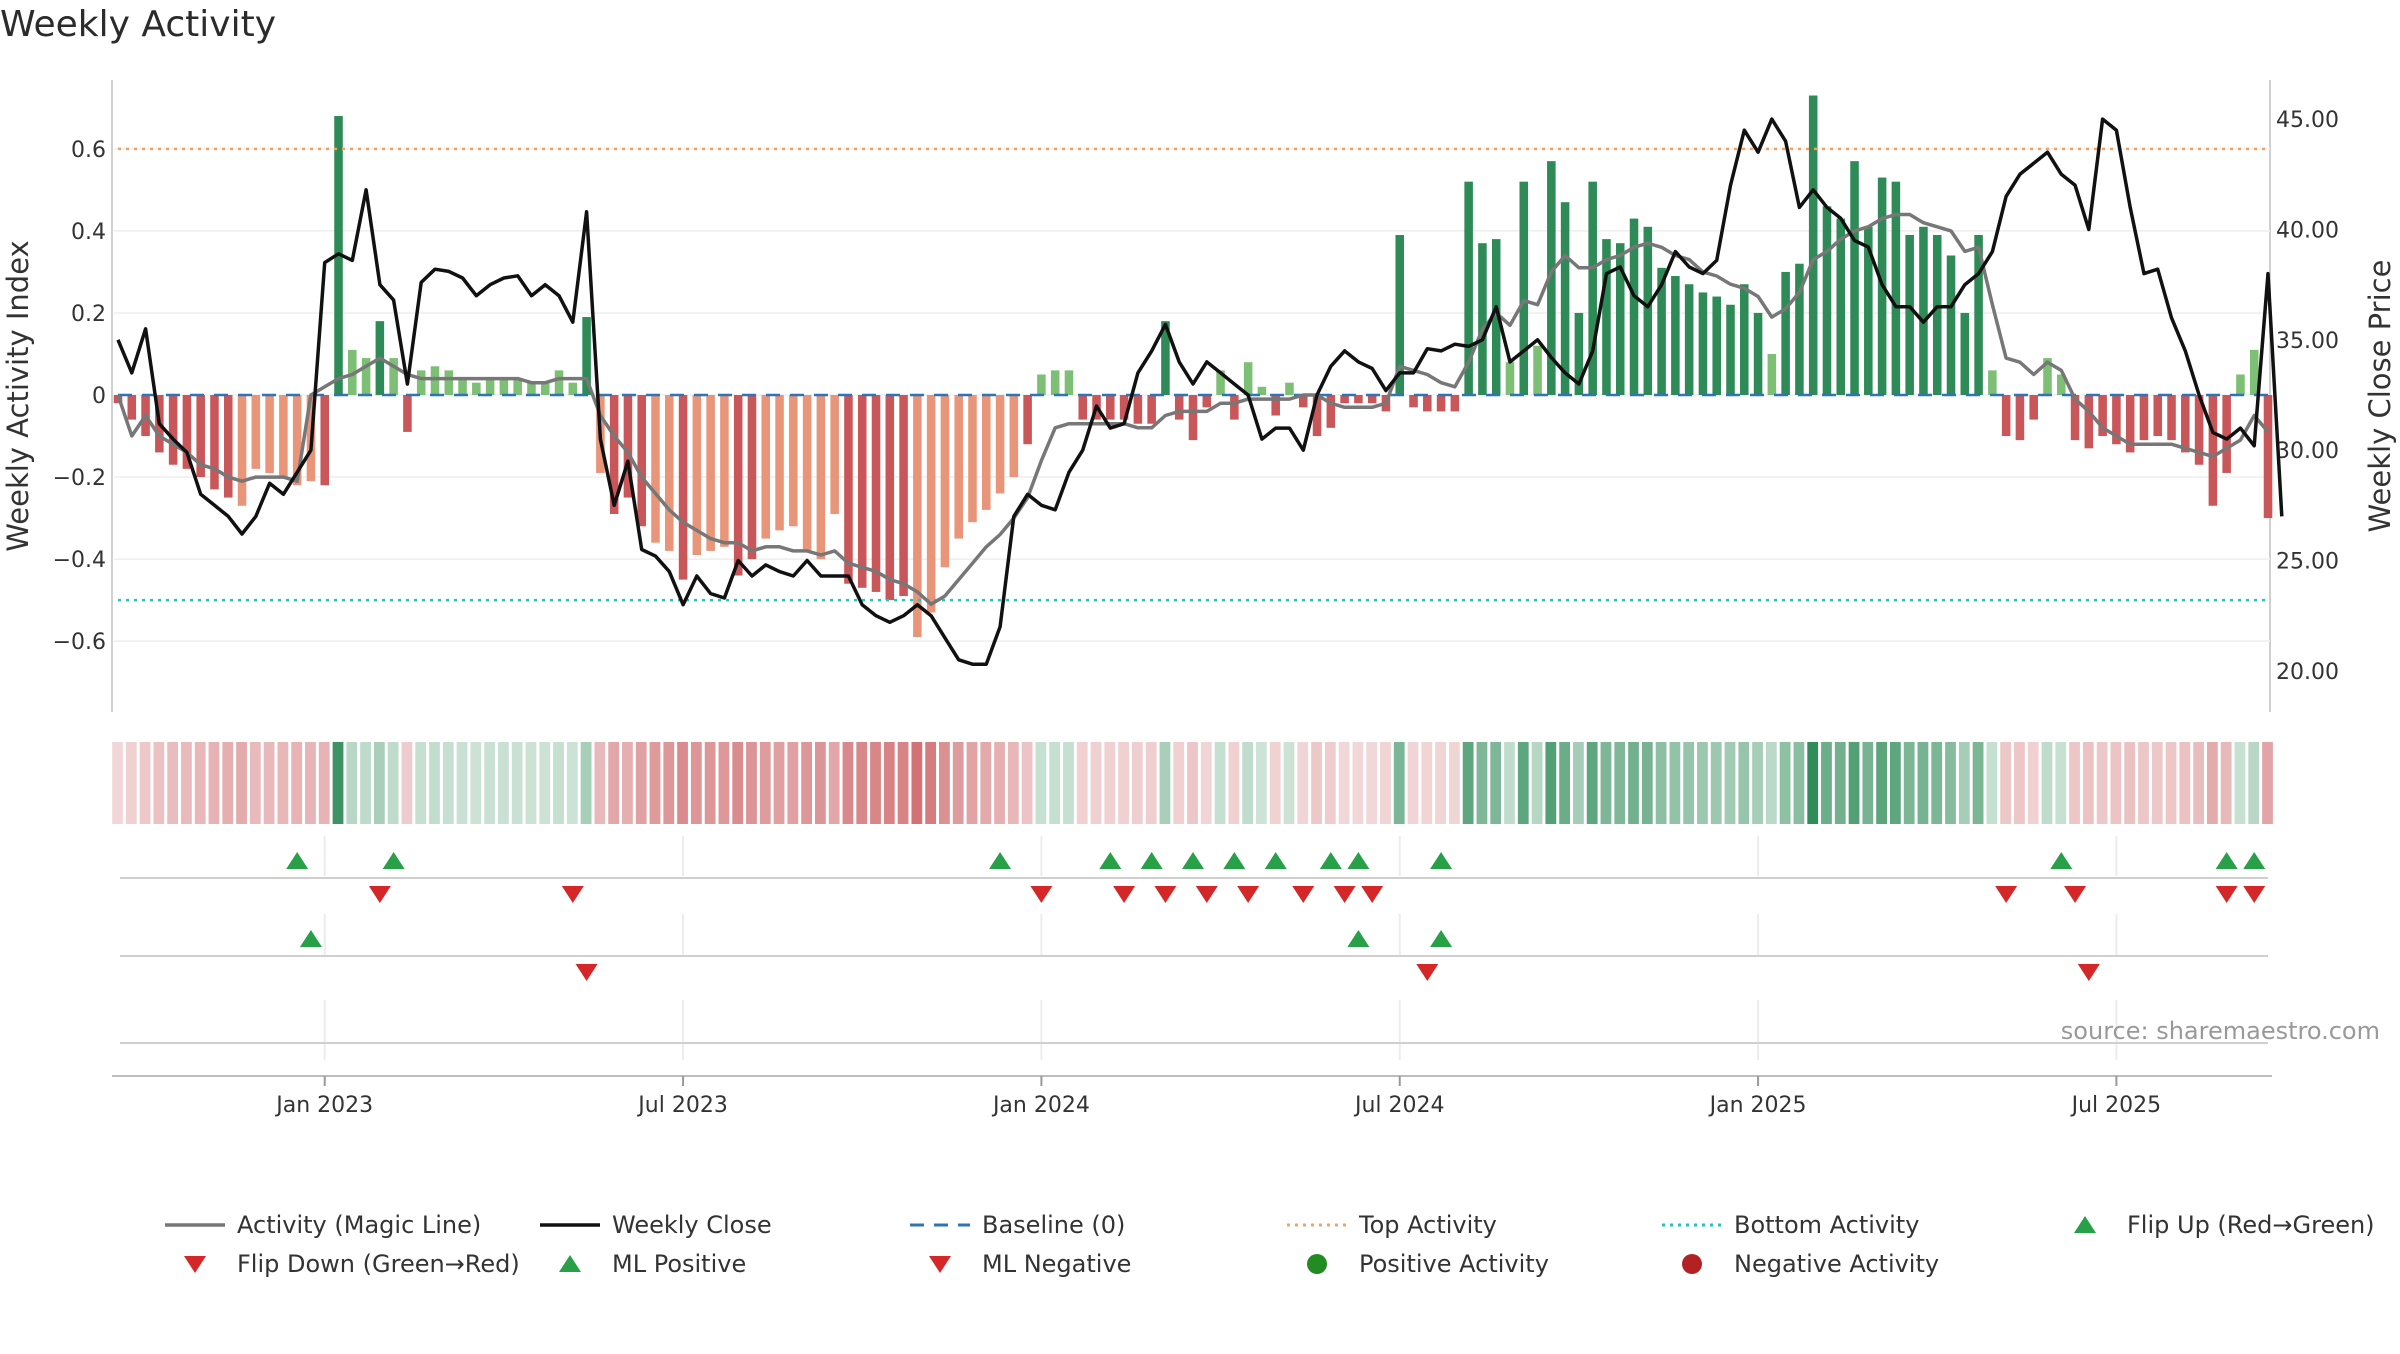 Image resolution: width=2400 pixels, height=1354 pixels. I want to click on legend-item: ML Negative, so click(1030, 1264).